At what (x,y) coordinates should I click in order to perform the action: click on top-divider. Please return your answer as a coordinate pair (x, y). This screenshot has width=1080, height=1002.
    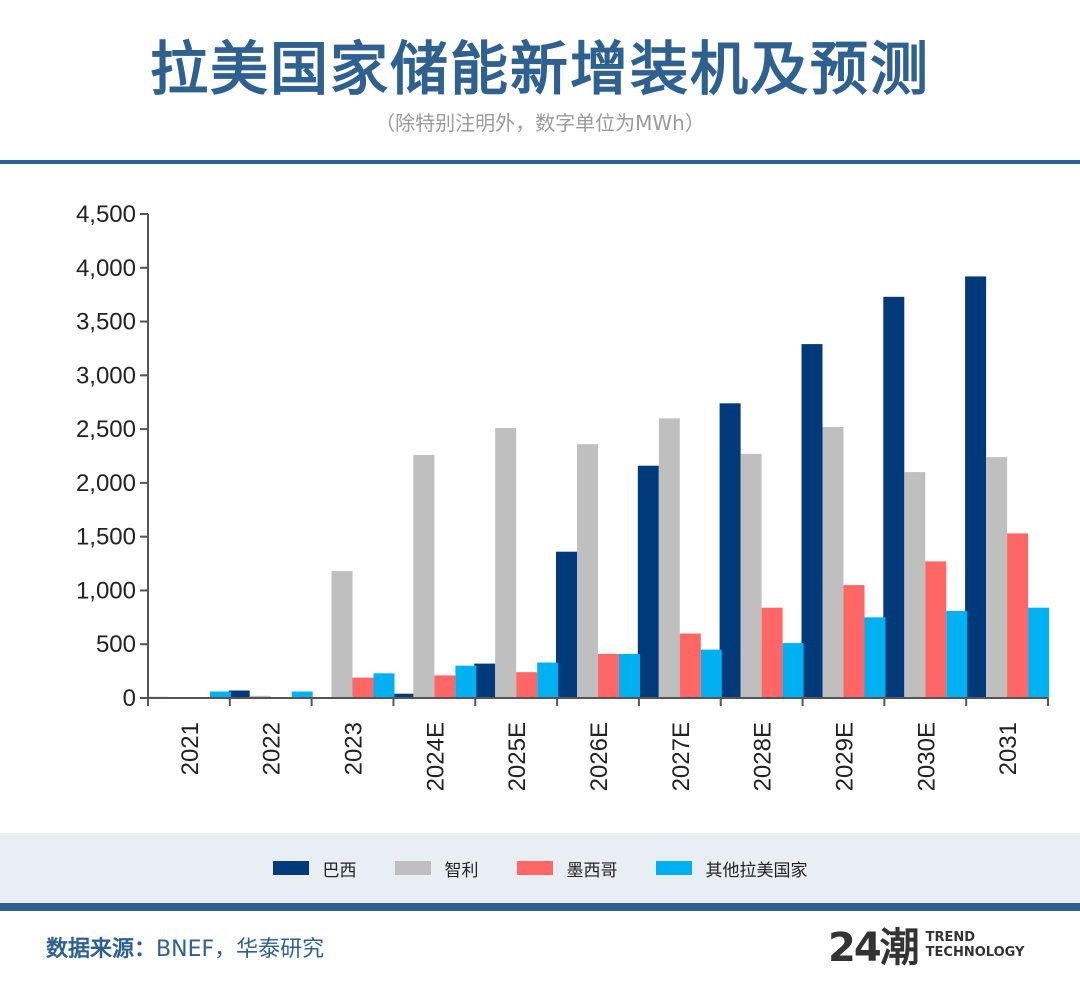
    Looking at the image, I should click on (540, 162).